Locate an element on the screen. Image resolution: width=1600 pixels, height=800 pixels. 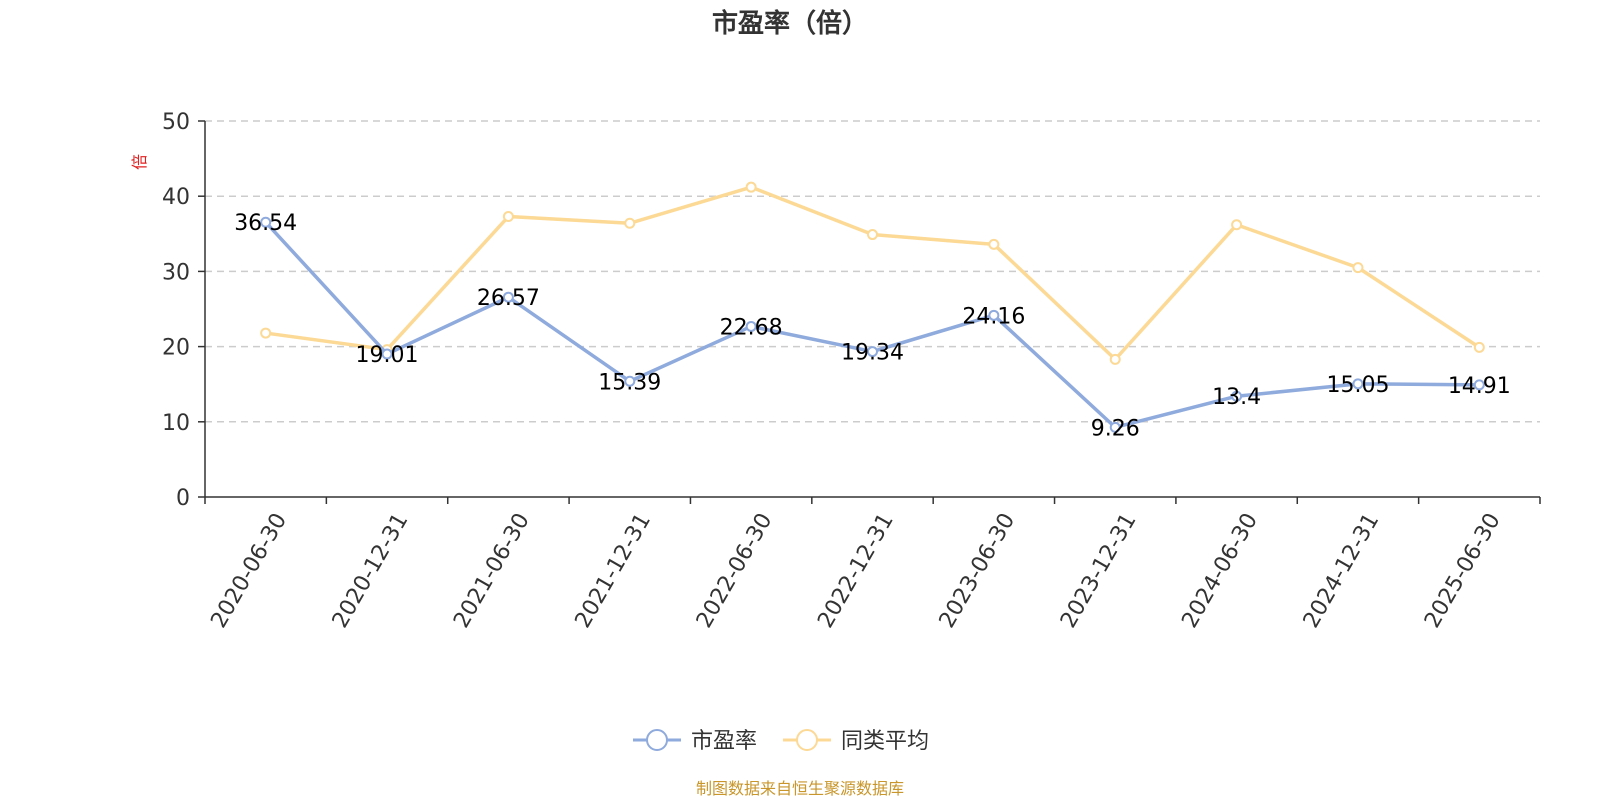
y-tick-label: 30 is located at coordinates (176, 272).